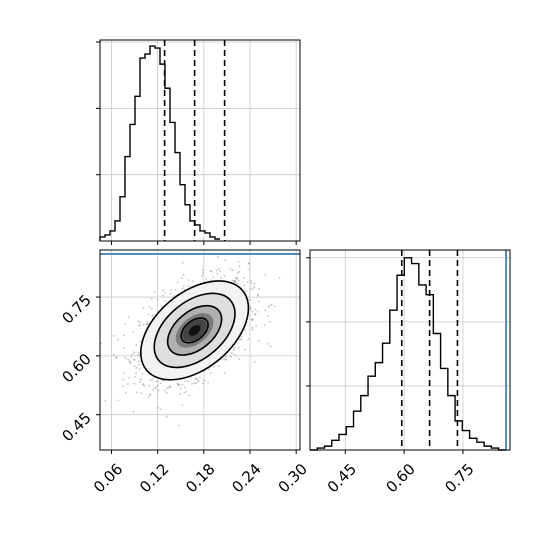  I want to click on histogram-step-x, so click(159, 143).